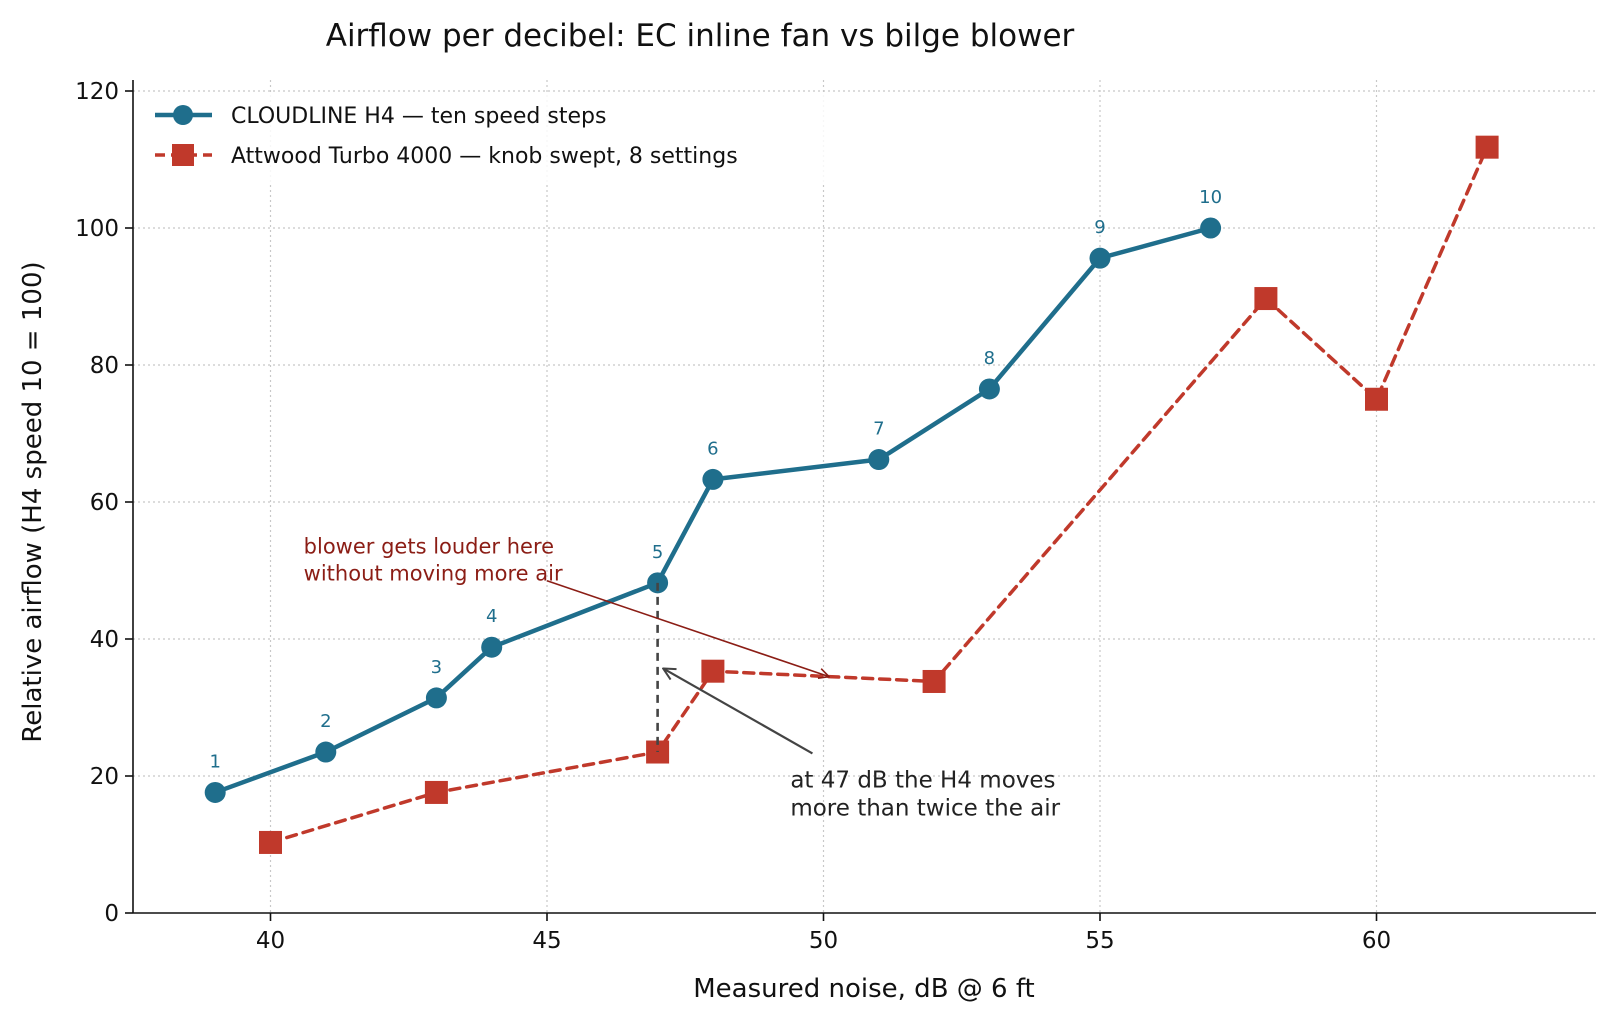 This screenshot has width=1609, height=1019. Describe the element at coordinates (214, 761) in the screenshot. I see `speed-step-label: 1` at that location.